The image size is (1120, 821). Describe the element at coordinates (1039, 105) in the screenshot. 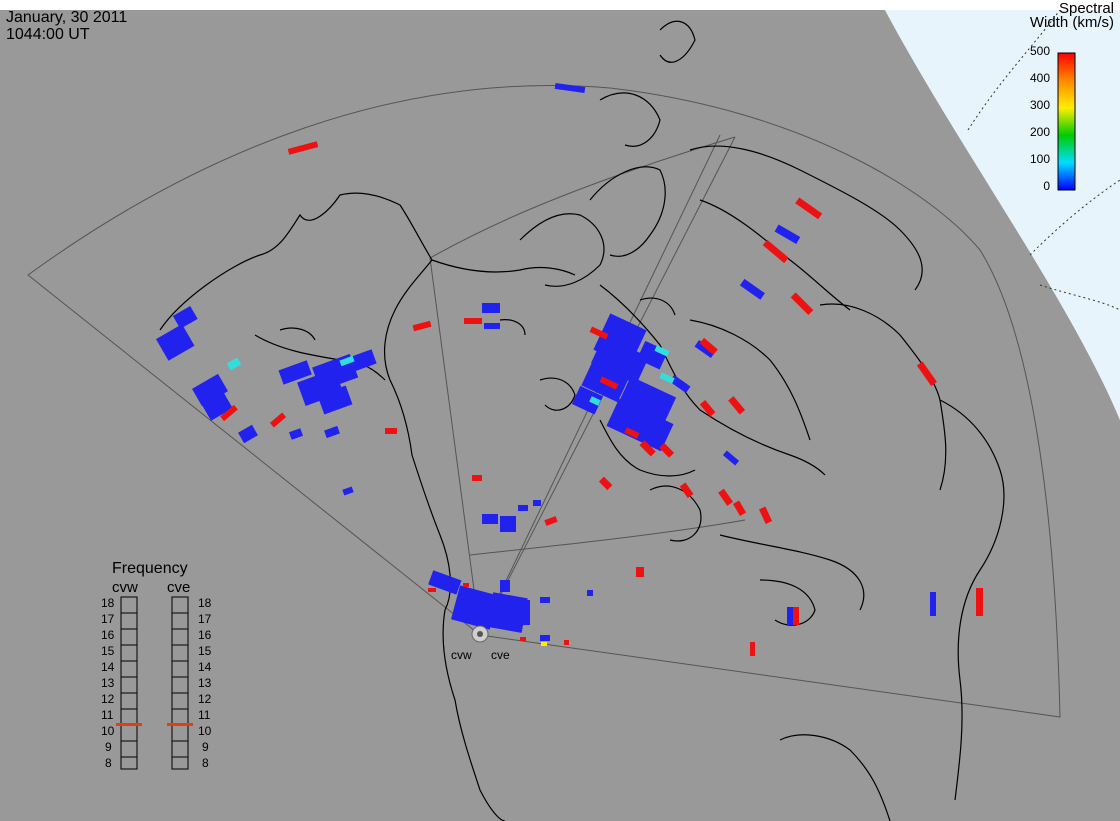

I see `colorbar-tick-300: 300` at that location.